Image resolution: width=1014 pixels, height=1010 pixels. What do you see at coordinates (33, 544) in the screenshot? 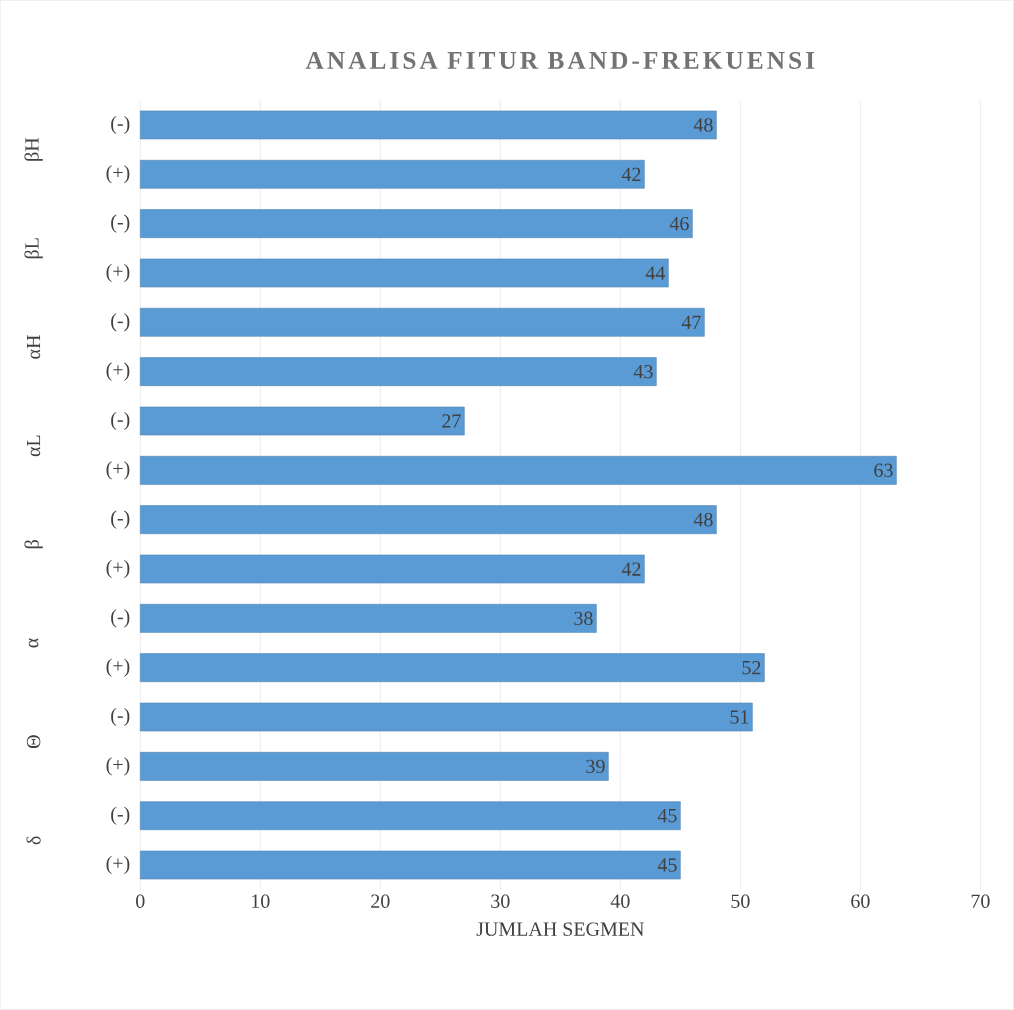
I see `text: β` at bounding box center [33, 544].